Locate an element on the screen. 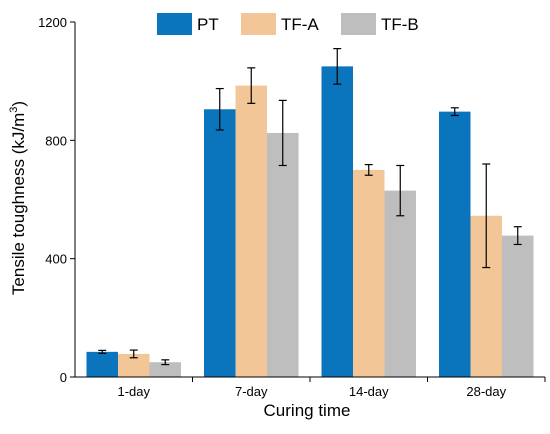 This screenshot has height=434, width=550. legend-swatch-tf-a is located at coordinates (258, 24).